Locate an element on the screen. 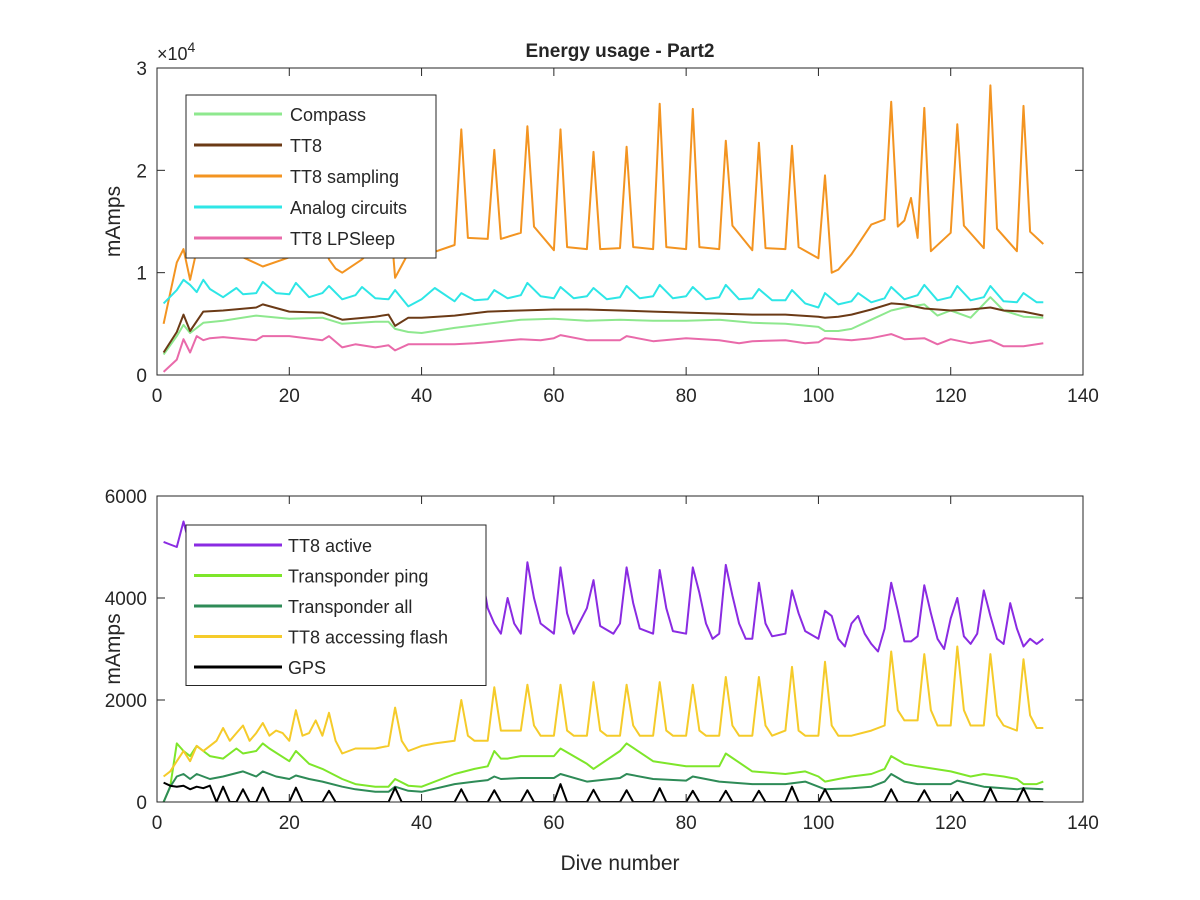  y-tick-label: 2 is located at coordinates (141, 171).